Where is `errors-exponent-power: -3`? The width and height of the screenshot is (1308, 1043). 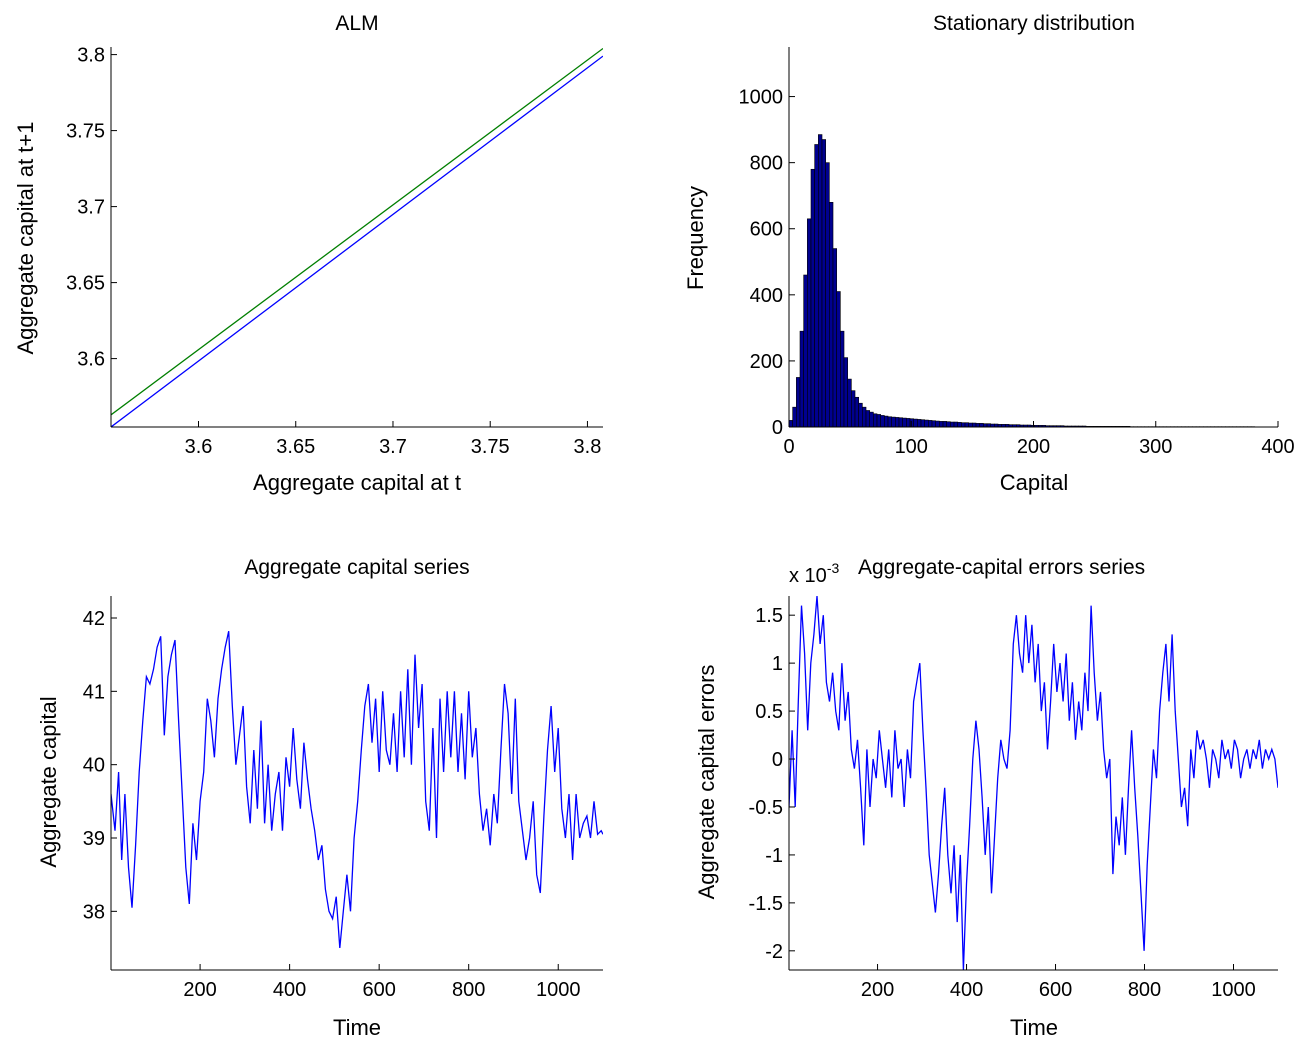
errors-exponent-power: -3 is located at coordinates (833, 568).